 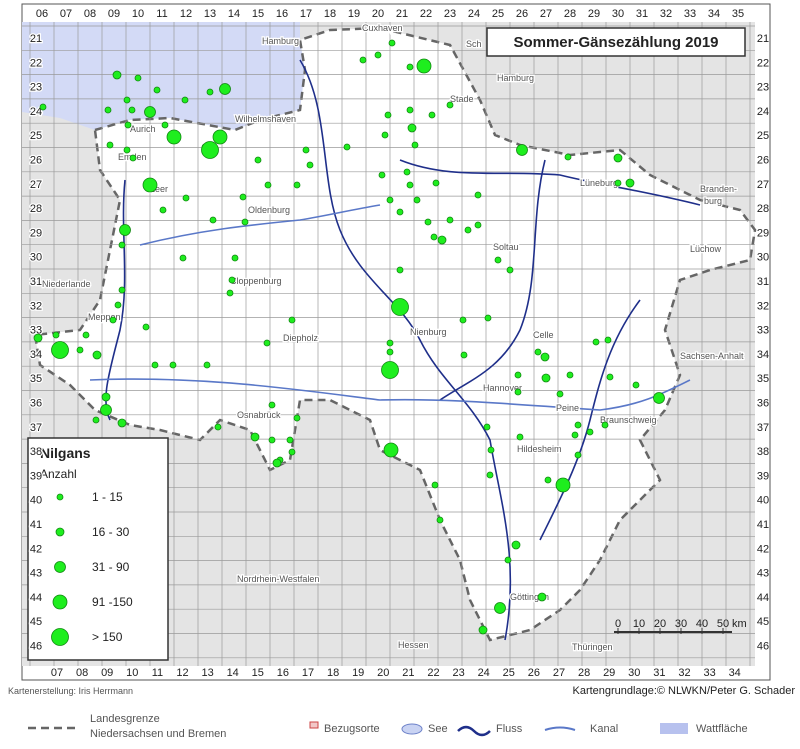 I want to click on grid-label-left: 26, so click(x=36, y=161).